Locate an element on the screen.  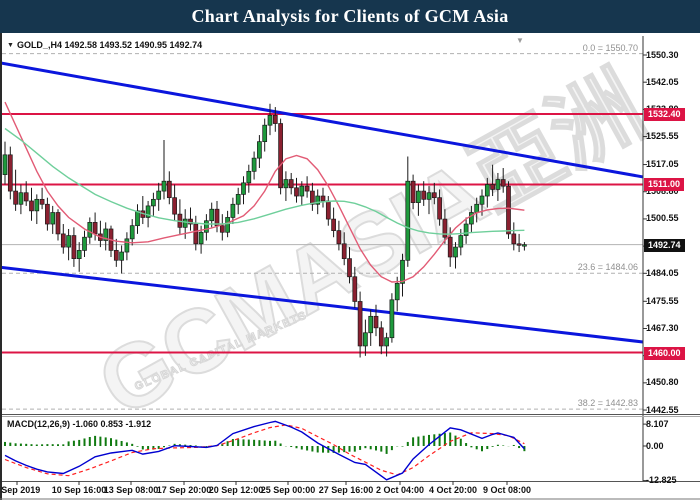
price-axis-label: 1542.05 is located at coordinates (662, 81).